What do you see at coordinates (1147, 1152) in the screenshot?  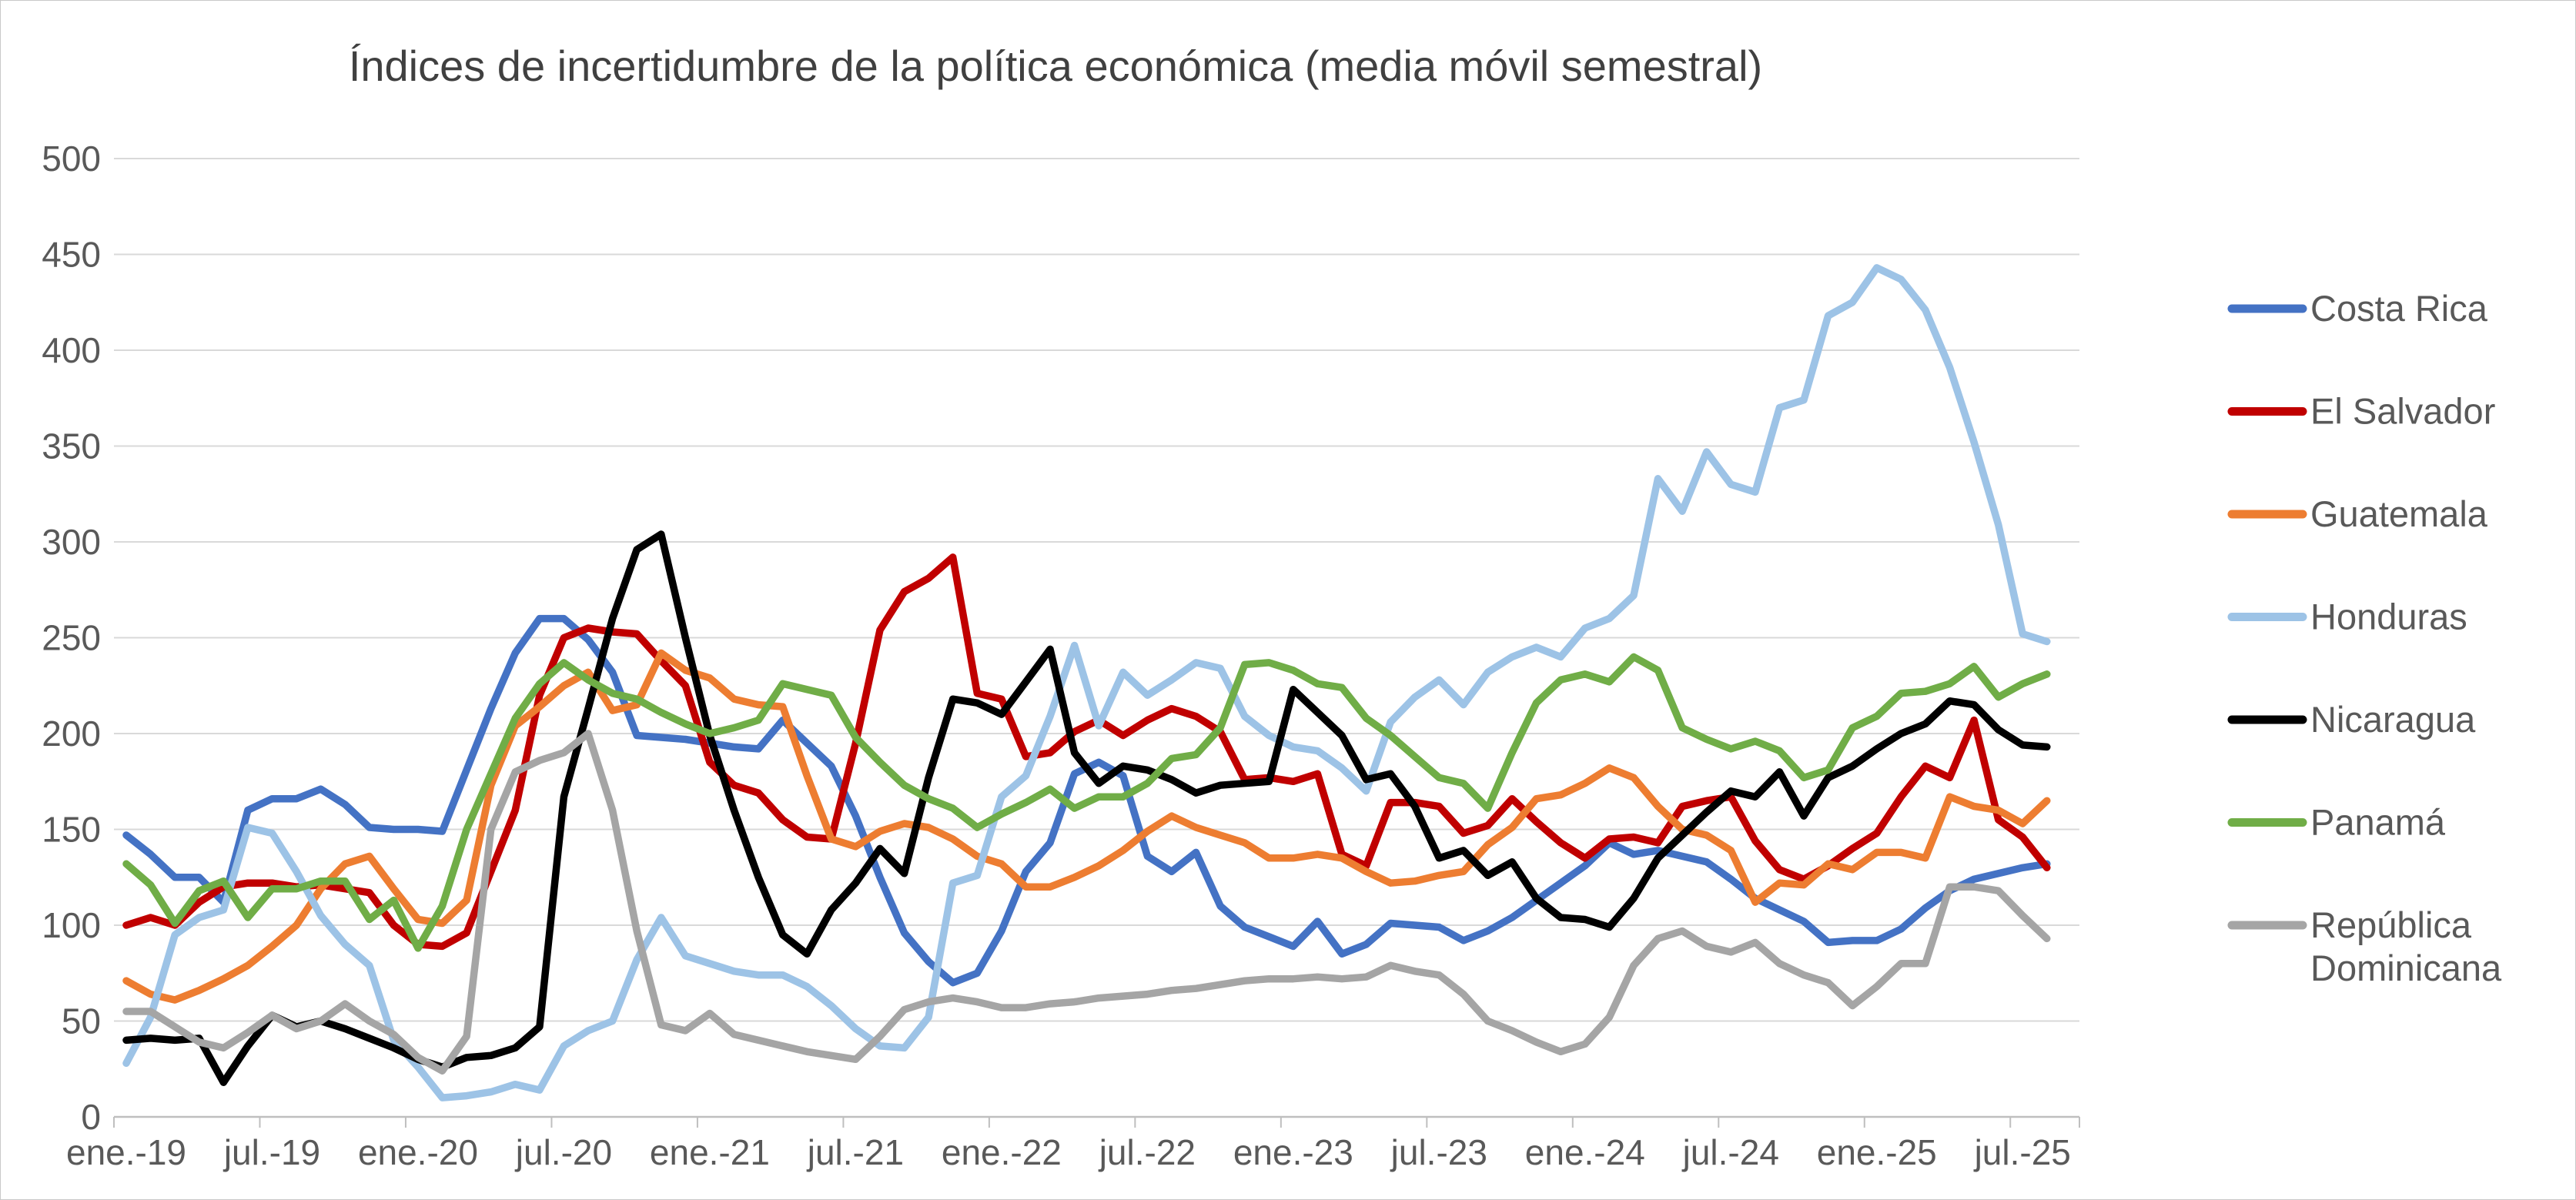 I see `x-tick-label-jul.-22: jul.-22` at bounding box center [1147, 1152].